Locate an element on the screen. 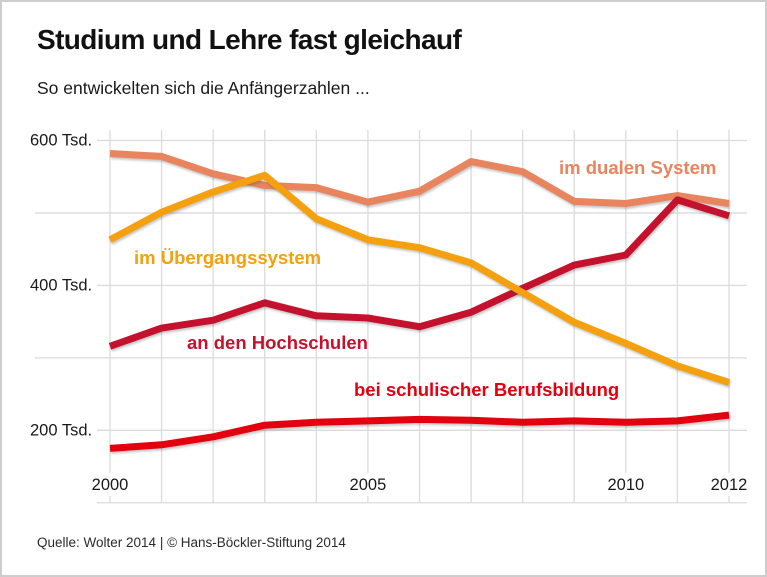  y-tick-label: 200 Tsd. is located at coordinates (61, 430).